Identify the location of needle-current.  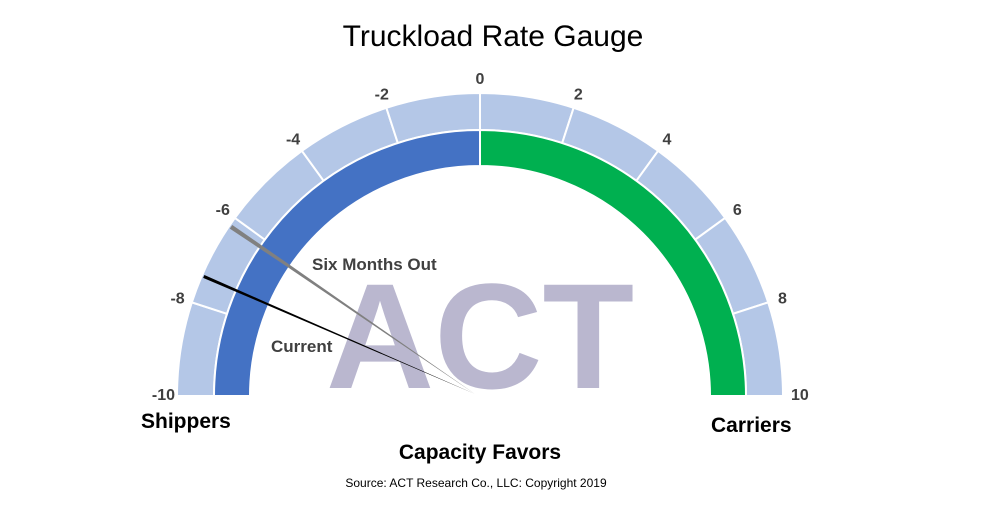
(339, 334).